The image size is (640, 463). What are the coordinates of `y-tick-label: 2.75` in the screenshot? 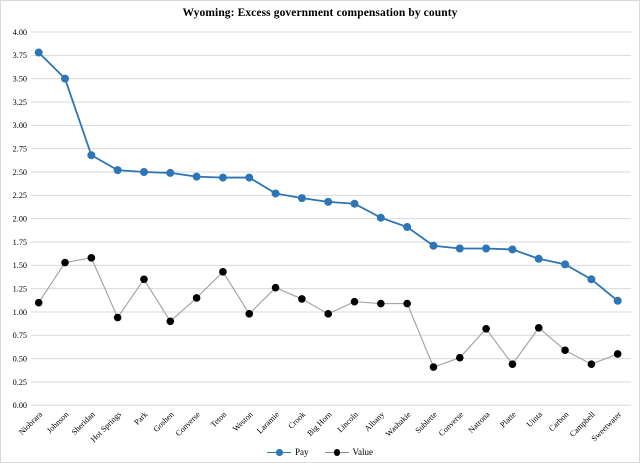 It's located at (20, 148).